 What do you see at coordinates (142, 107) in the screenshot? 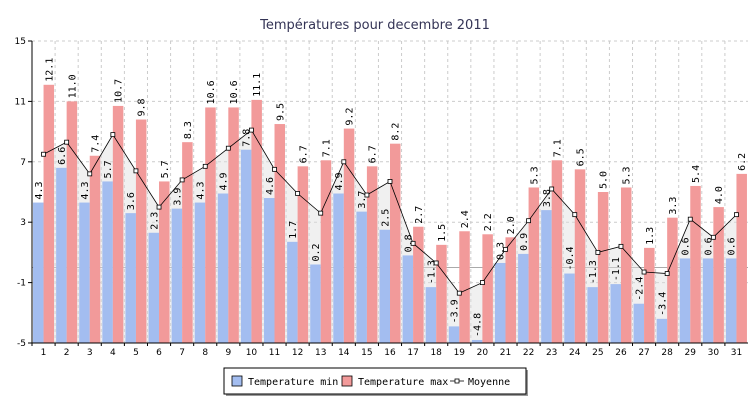
I see `data-label-max: 9.8` at bounding box center [142, 107].